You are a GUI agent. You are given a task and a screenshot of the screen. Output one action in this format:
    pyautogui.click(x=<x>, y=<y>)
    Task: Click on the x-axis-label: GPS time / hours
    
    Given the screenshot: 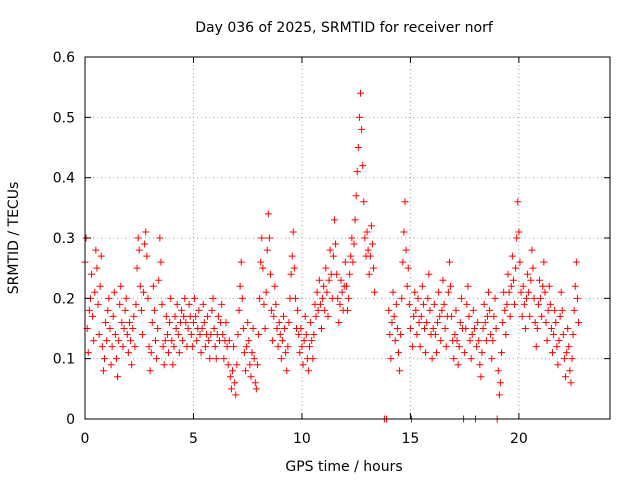 What is the action you would take?
    pyautogui.click(x=343, y=467)
    